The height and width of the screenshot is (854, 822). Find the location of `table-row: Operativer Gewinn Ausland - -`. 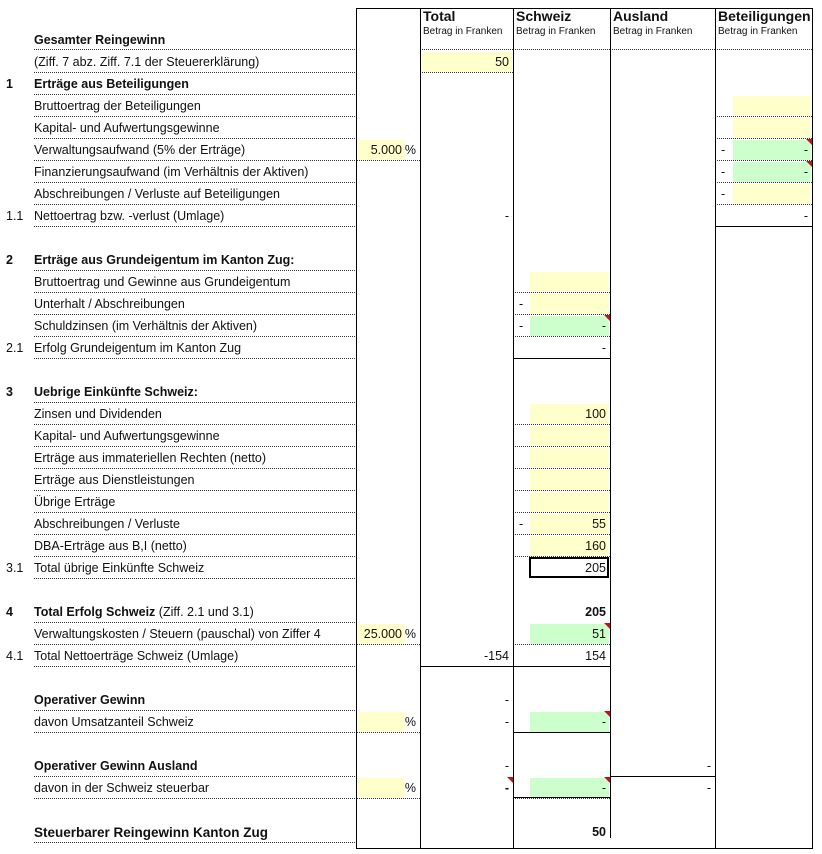

table-row: Operativer Gewinn Ausland - - is located at coordinates (411, 766).